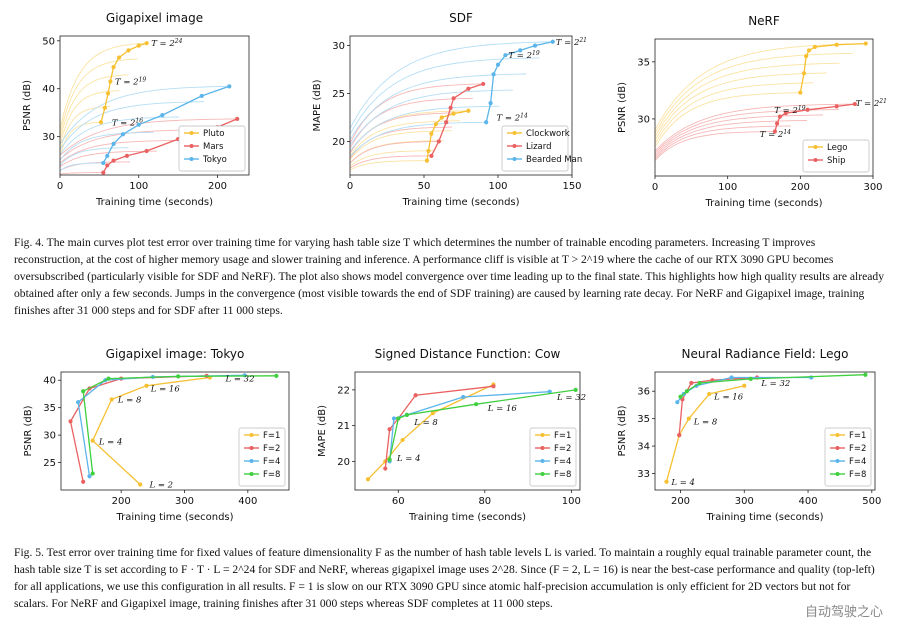 This screenshot has width=901, height=640. What do you see at coordinates (262, 457) in the screenshot?
I see `legend: F=1 F=2 F=4 F=8` at bounding box center [262, 457].